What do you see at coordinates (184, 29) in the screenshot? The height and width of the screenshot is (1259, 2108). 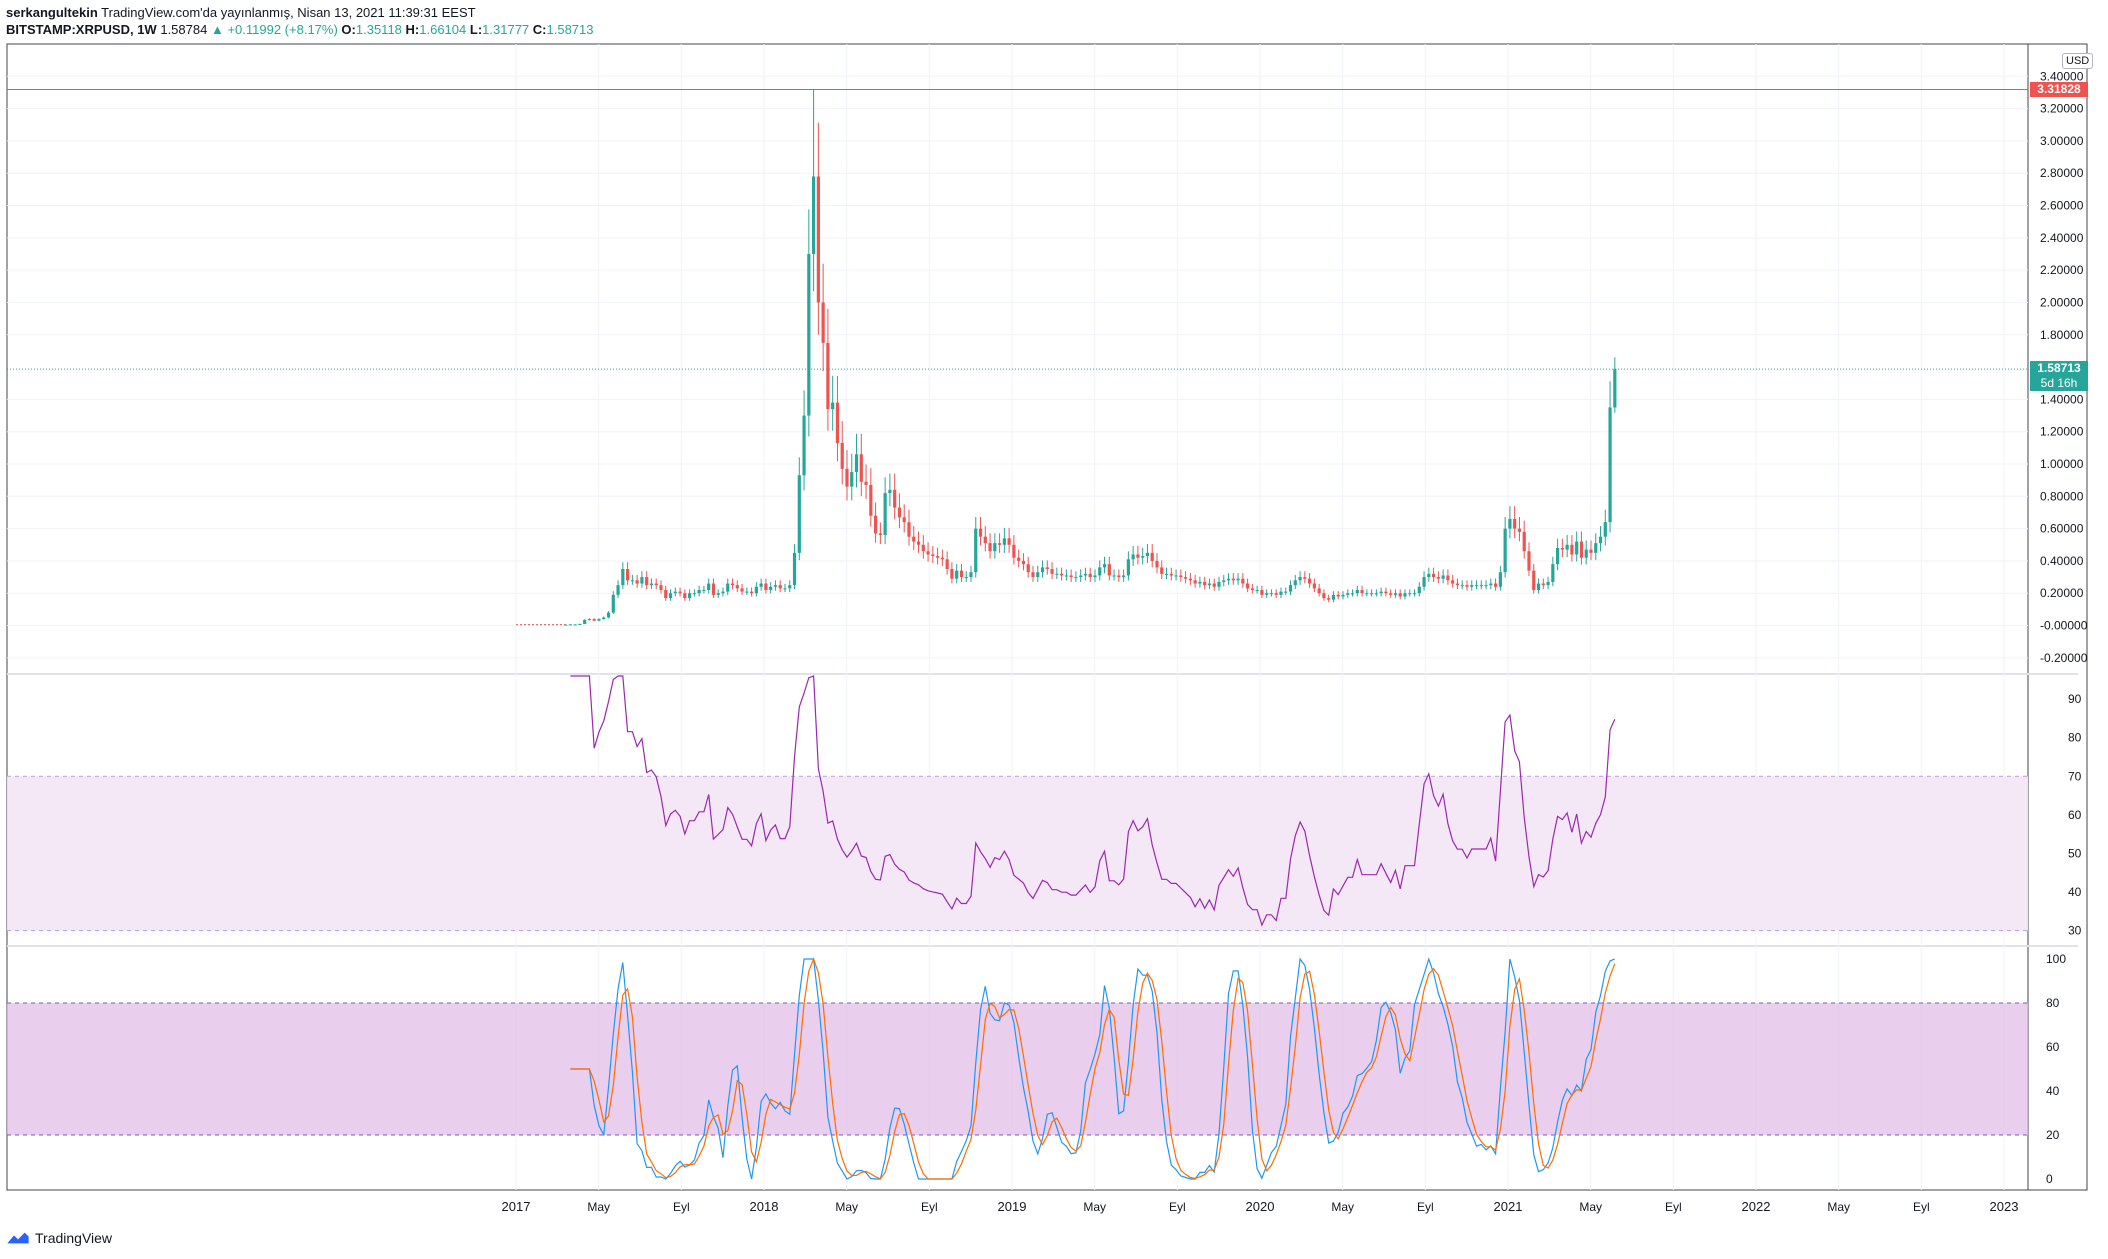 I see `last-price: 1.58784` at bounding box center [184, 29].